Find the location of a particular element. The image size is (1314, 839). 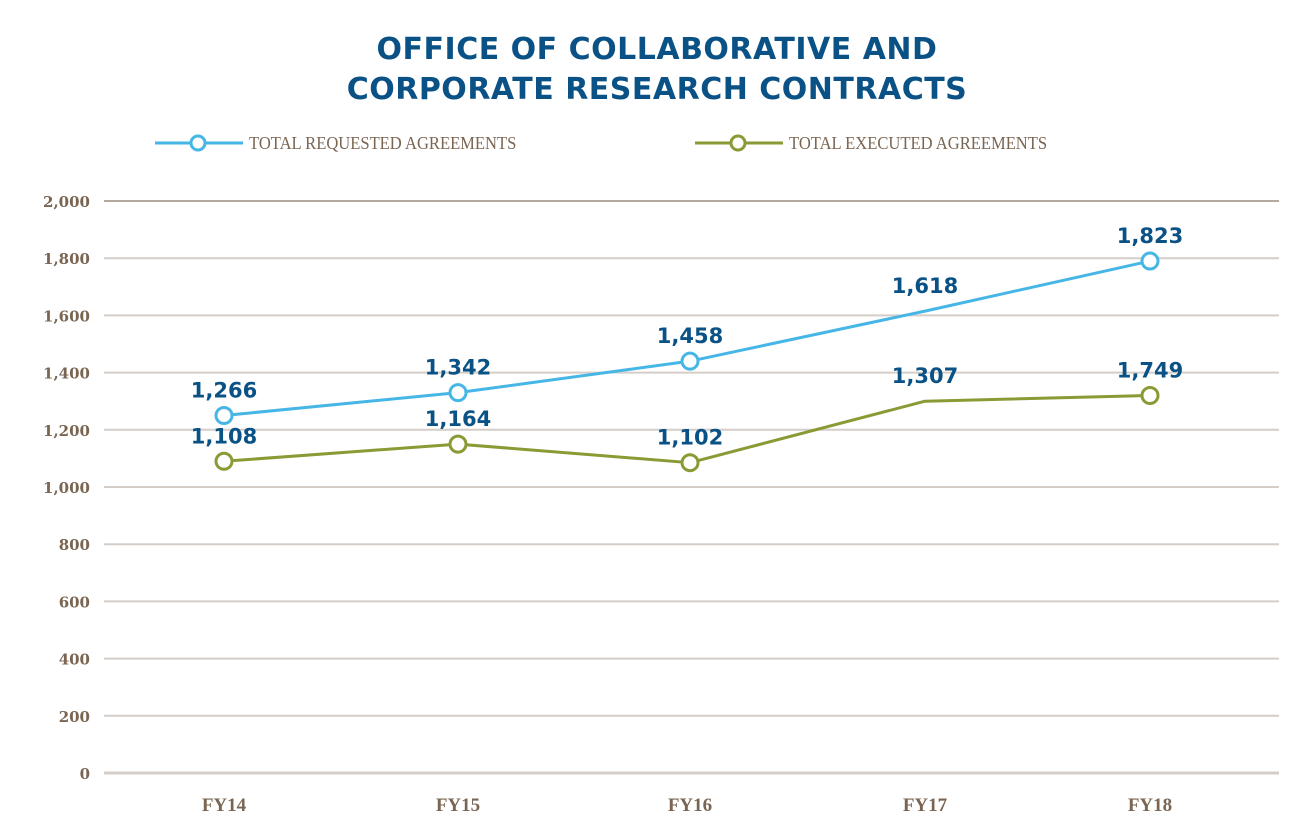

y-tick-label: 2,000 is located at coordinates (66, 202).